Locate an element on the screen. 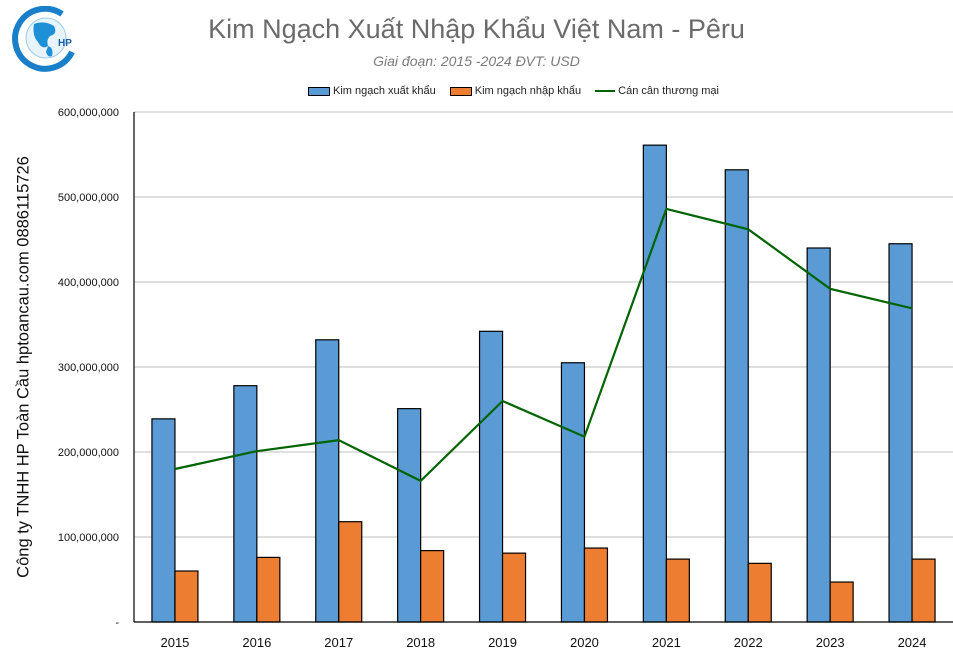 The height and width of the screenshot is (652, 953). chart-title: Kim Ngạch Xuất Nhập Khẩu Việt Nam - Pêru is located at coordinates (476, 29).